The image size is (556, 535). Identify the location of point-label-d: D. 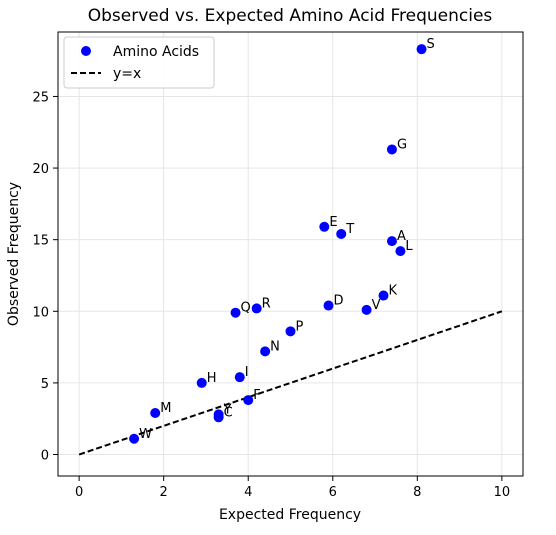
(339, 301).